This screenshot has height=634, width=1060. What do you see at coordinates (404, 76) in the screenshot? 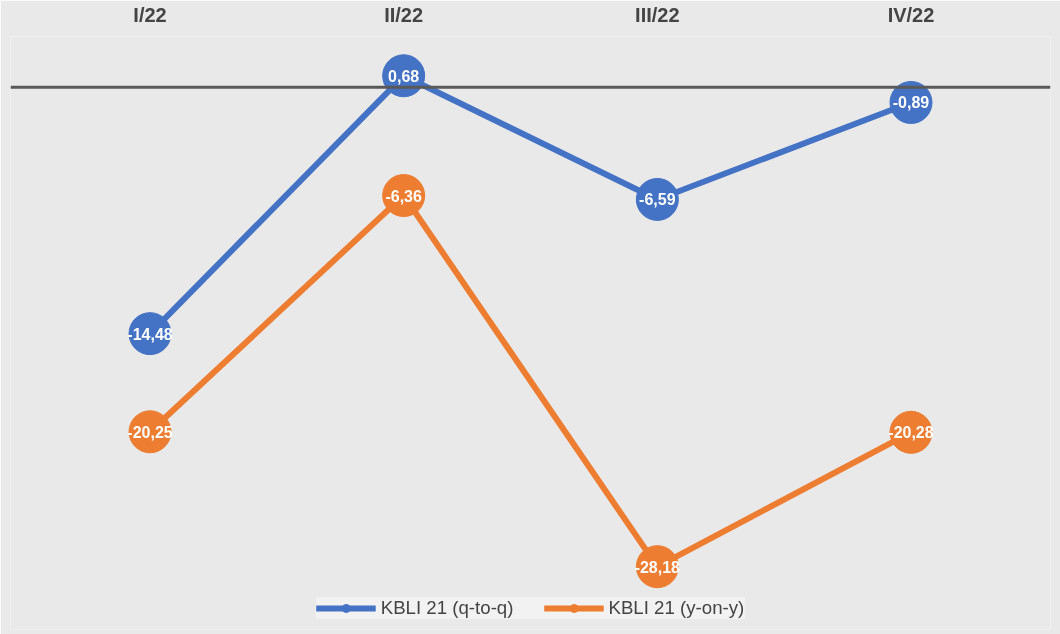
I see `data-label: 0,68` at bounding box center [404, 76].